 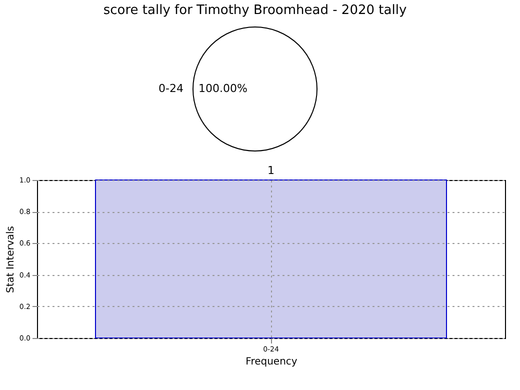 What do you see at coordinates (223, 88) in the screenshot?
I see `data-label: 100.00%` at bounding box center [223, 88].